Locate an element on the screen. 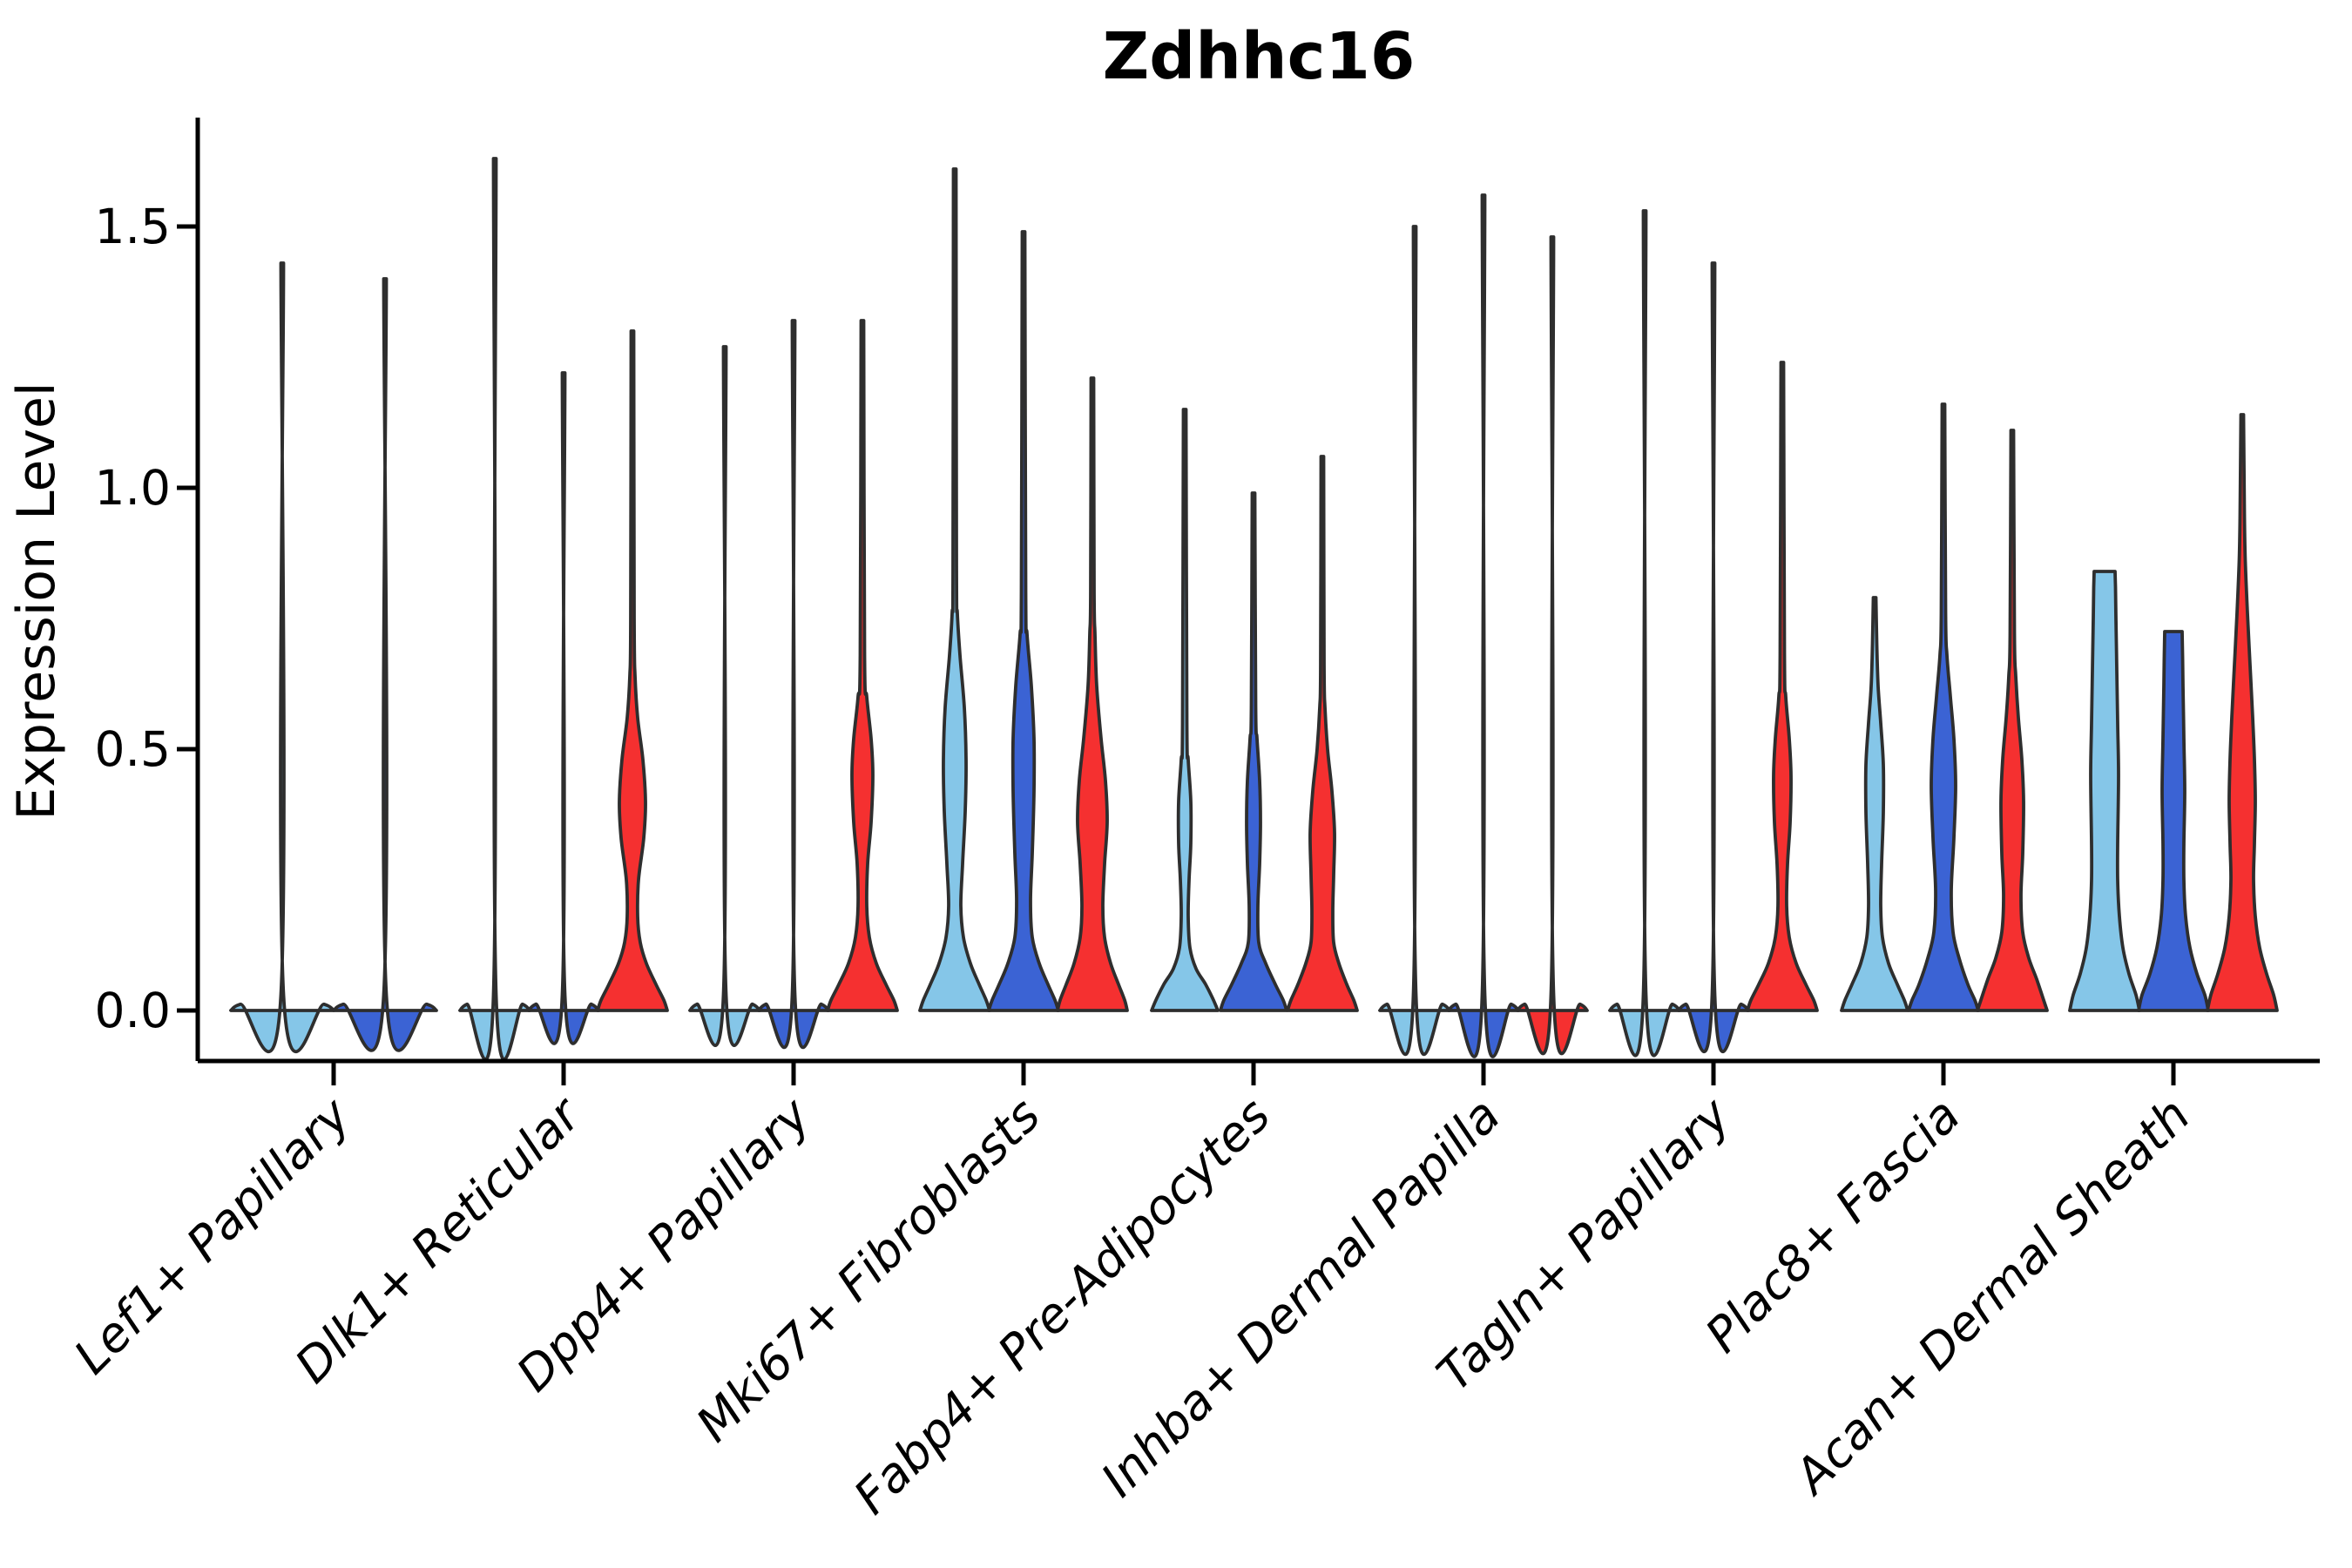 This screenshot has height=1568, width=2352. x-tick-label: Inhba+ Dermal Papilla is located at coordinates (1301, 1297).